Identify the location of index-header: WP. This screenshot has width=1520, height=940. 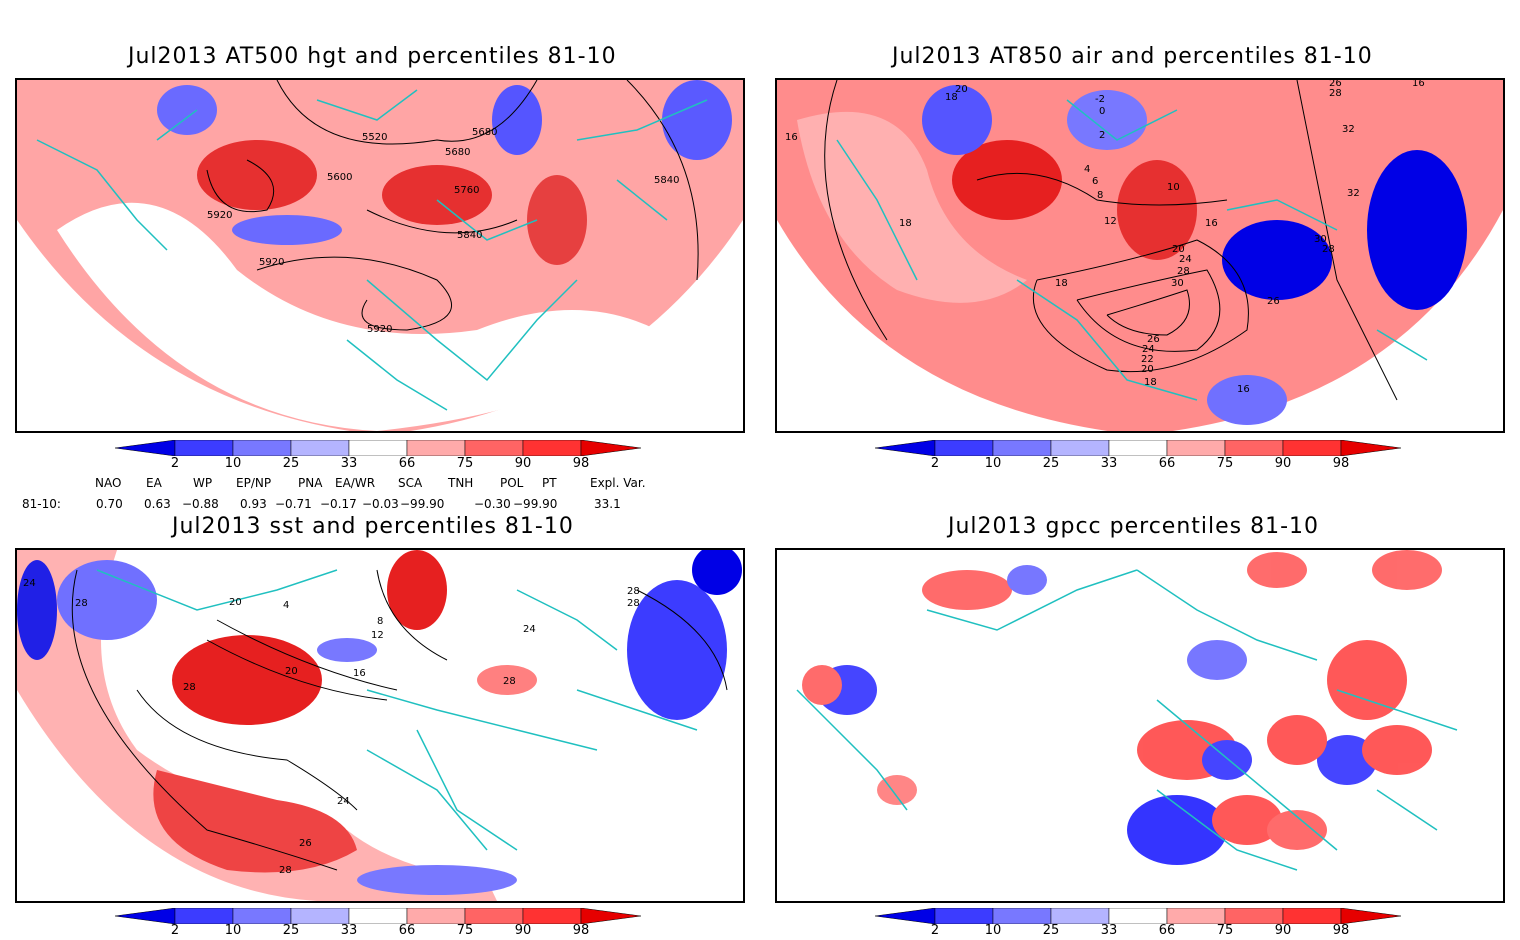
(203, 483).